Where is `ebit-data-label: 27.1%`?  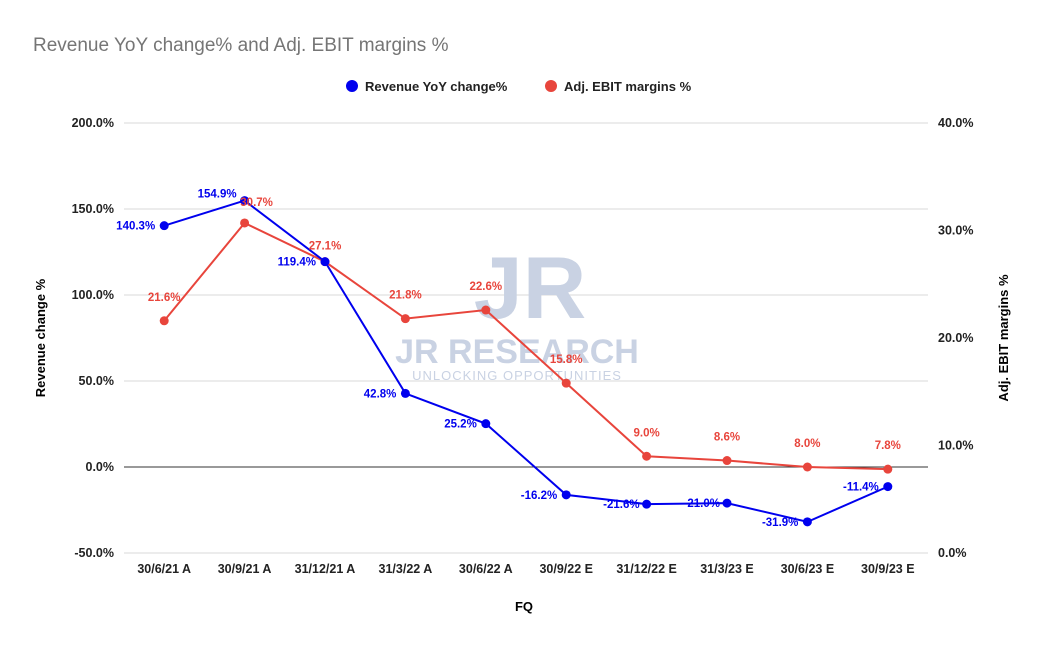
ebit-data-label: 27.1% is located at coordinates (325, 247).